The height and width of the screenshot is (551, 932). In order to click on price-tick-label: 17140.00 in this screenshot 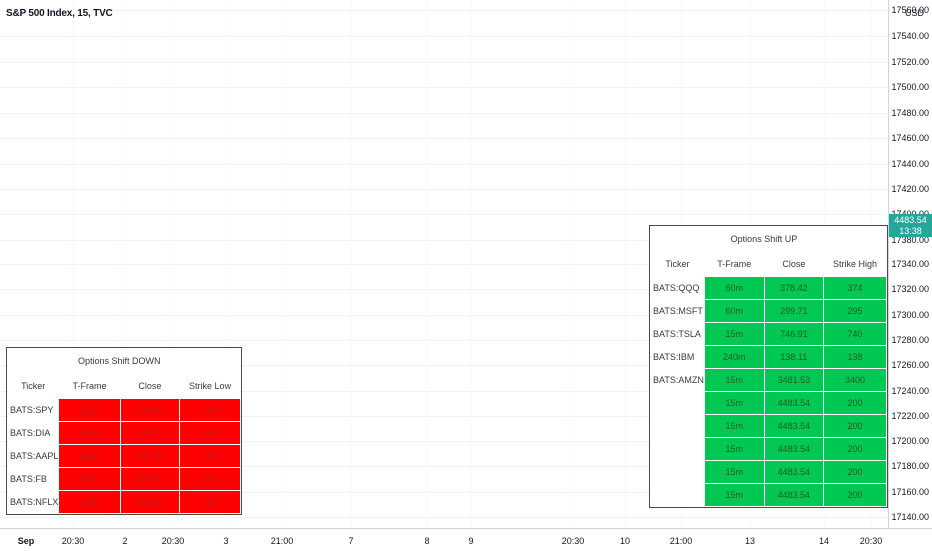, I will do `click(910, 517)`.